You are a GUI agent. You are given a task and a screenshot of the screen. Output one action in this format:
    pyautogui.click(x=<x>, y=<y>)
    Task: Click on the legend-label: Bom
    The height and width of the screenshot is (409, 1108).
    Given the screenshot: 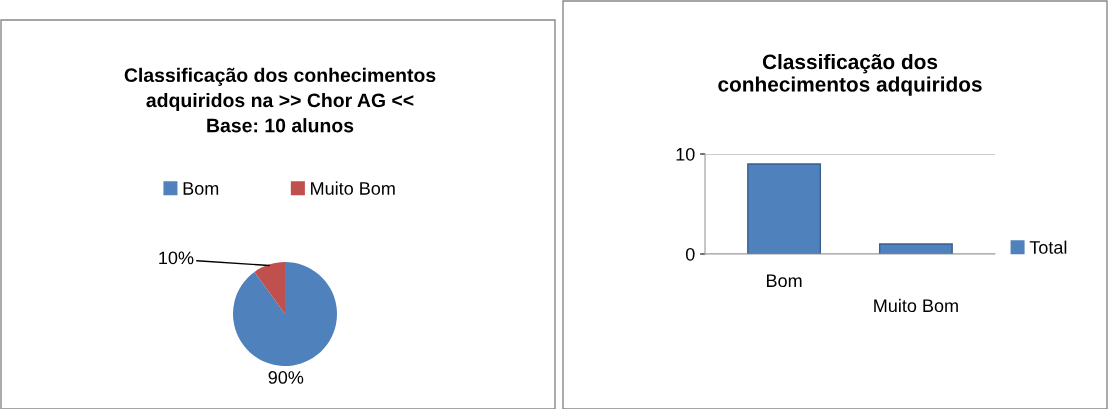 What is the action you would take?
    pyautogui.click(x=201, y=188)
    